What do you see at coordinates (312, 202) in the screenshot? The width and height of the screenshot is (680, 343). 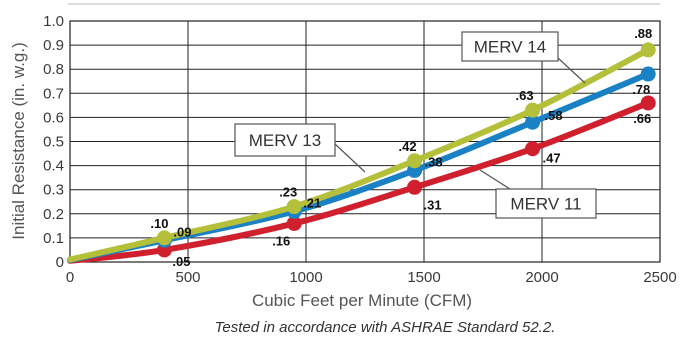 I see `merv-13-data-label: .21` at bounding box center [312, 202].